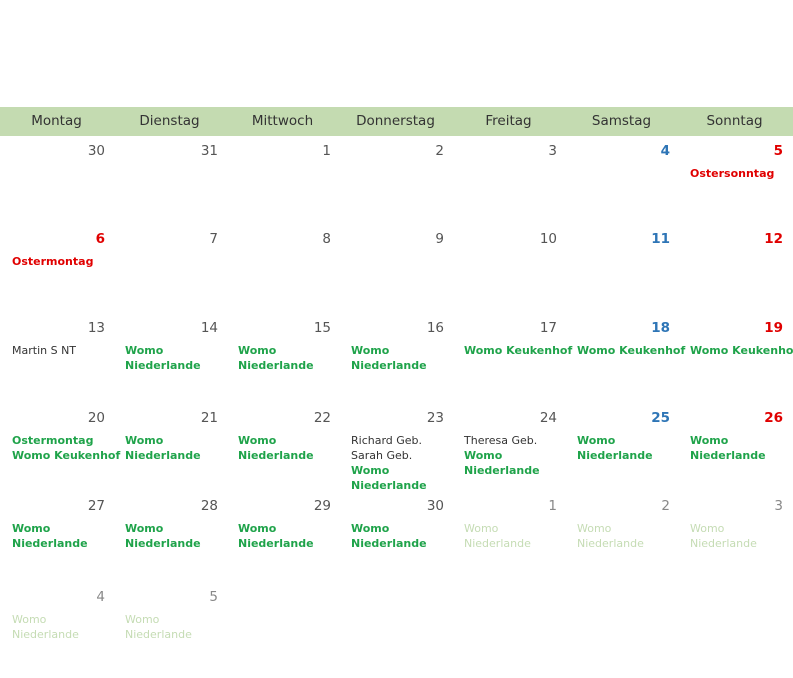 This screenshot has width=793, height=678. I want to click on calendar-day-cell: 4 Womo Niederlande, so click(56, 627).